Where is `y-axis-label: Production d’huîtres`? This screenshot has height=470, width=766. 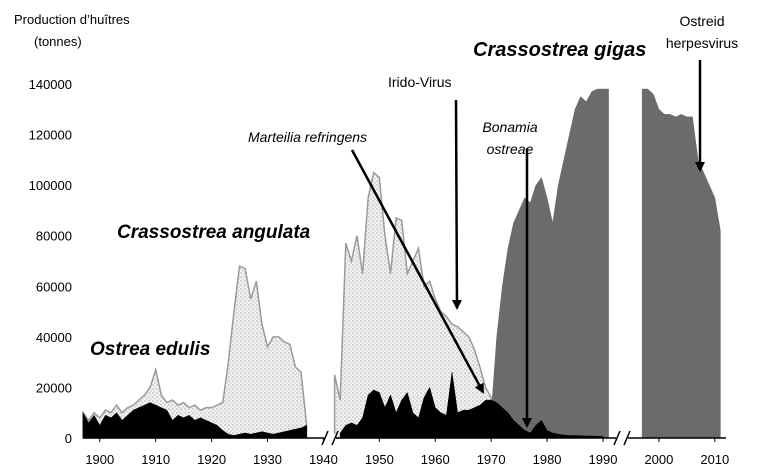 y-axis-label: Production d’huîtres is located at coordinates (72, 19).